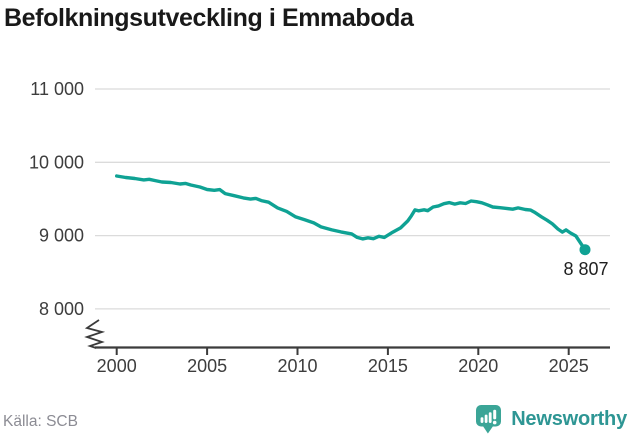 The image size is (631, 439). Describe the element at coordinates (488, 417) in the screenshot. I see `bars-and-exclamation-glyph` at that location.